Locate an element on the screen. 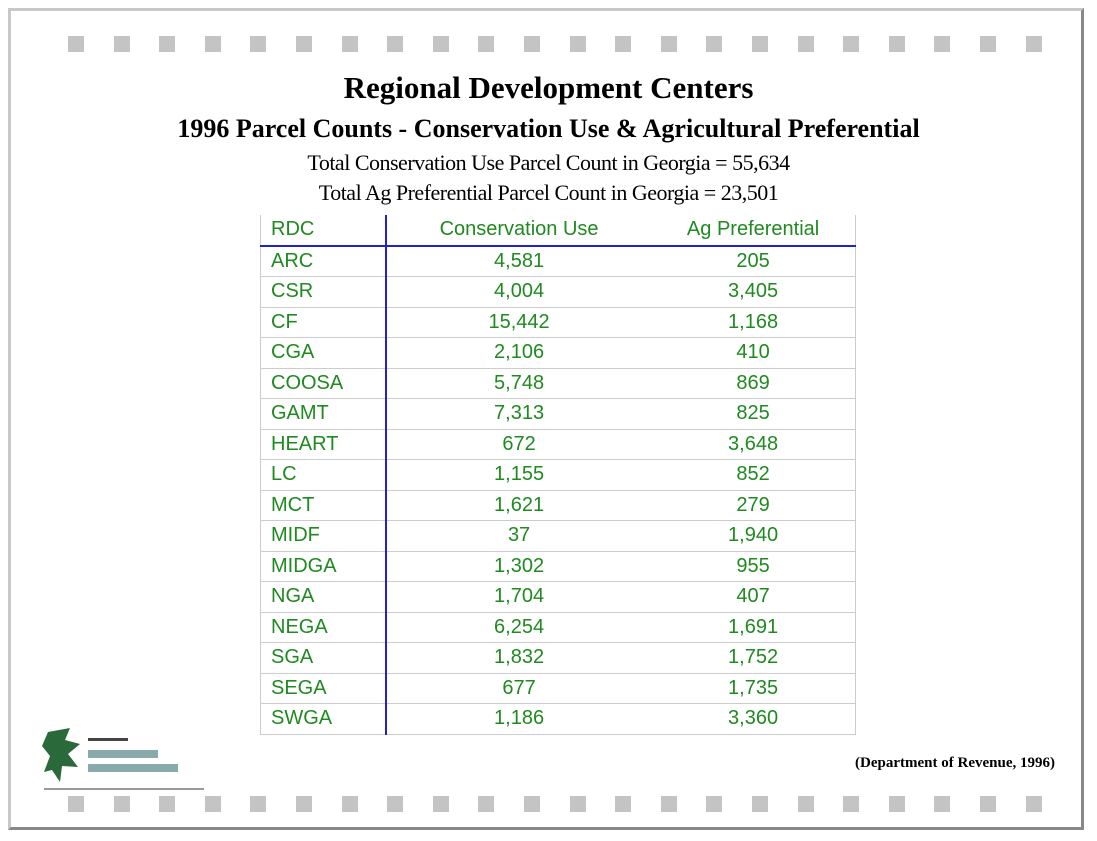 This screenshot has height=841, width=1097. table-cell: 825 is located at coordinates (748, 414).